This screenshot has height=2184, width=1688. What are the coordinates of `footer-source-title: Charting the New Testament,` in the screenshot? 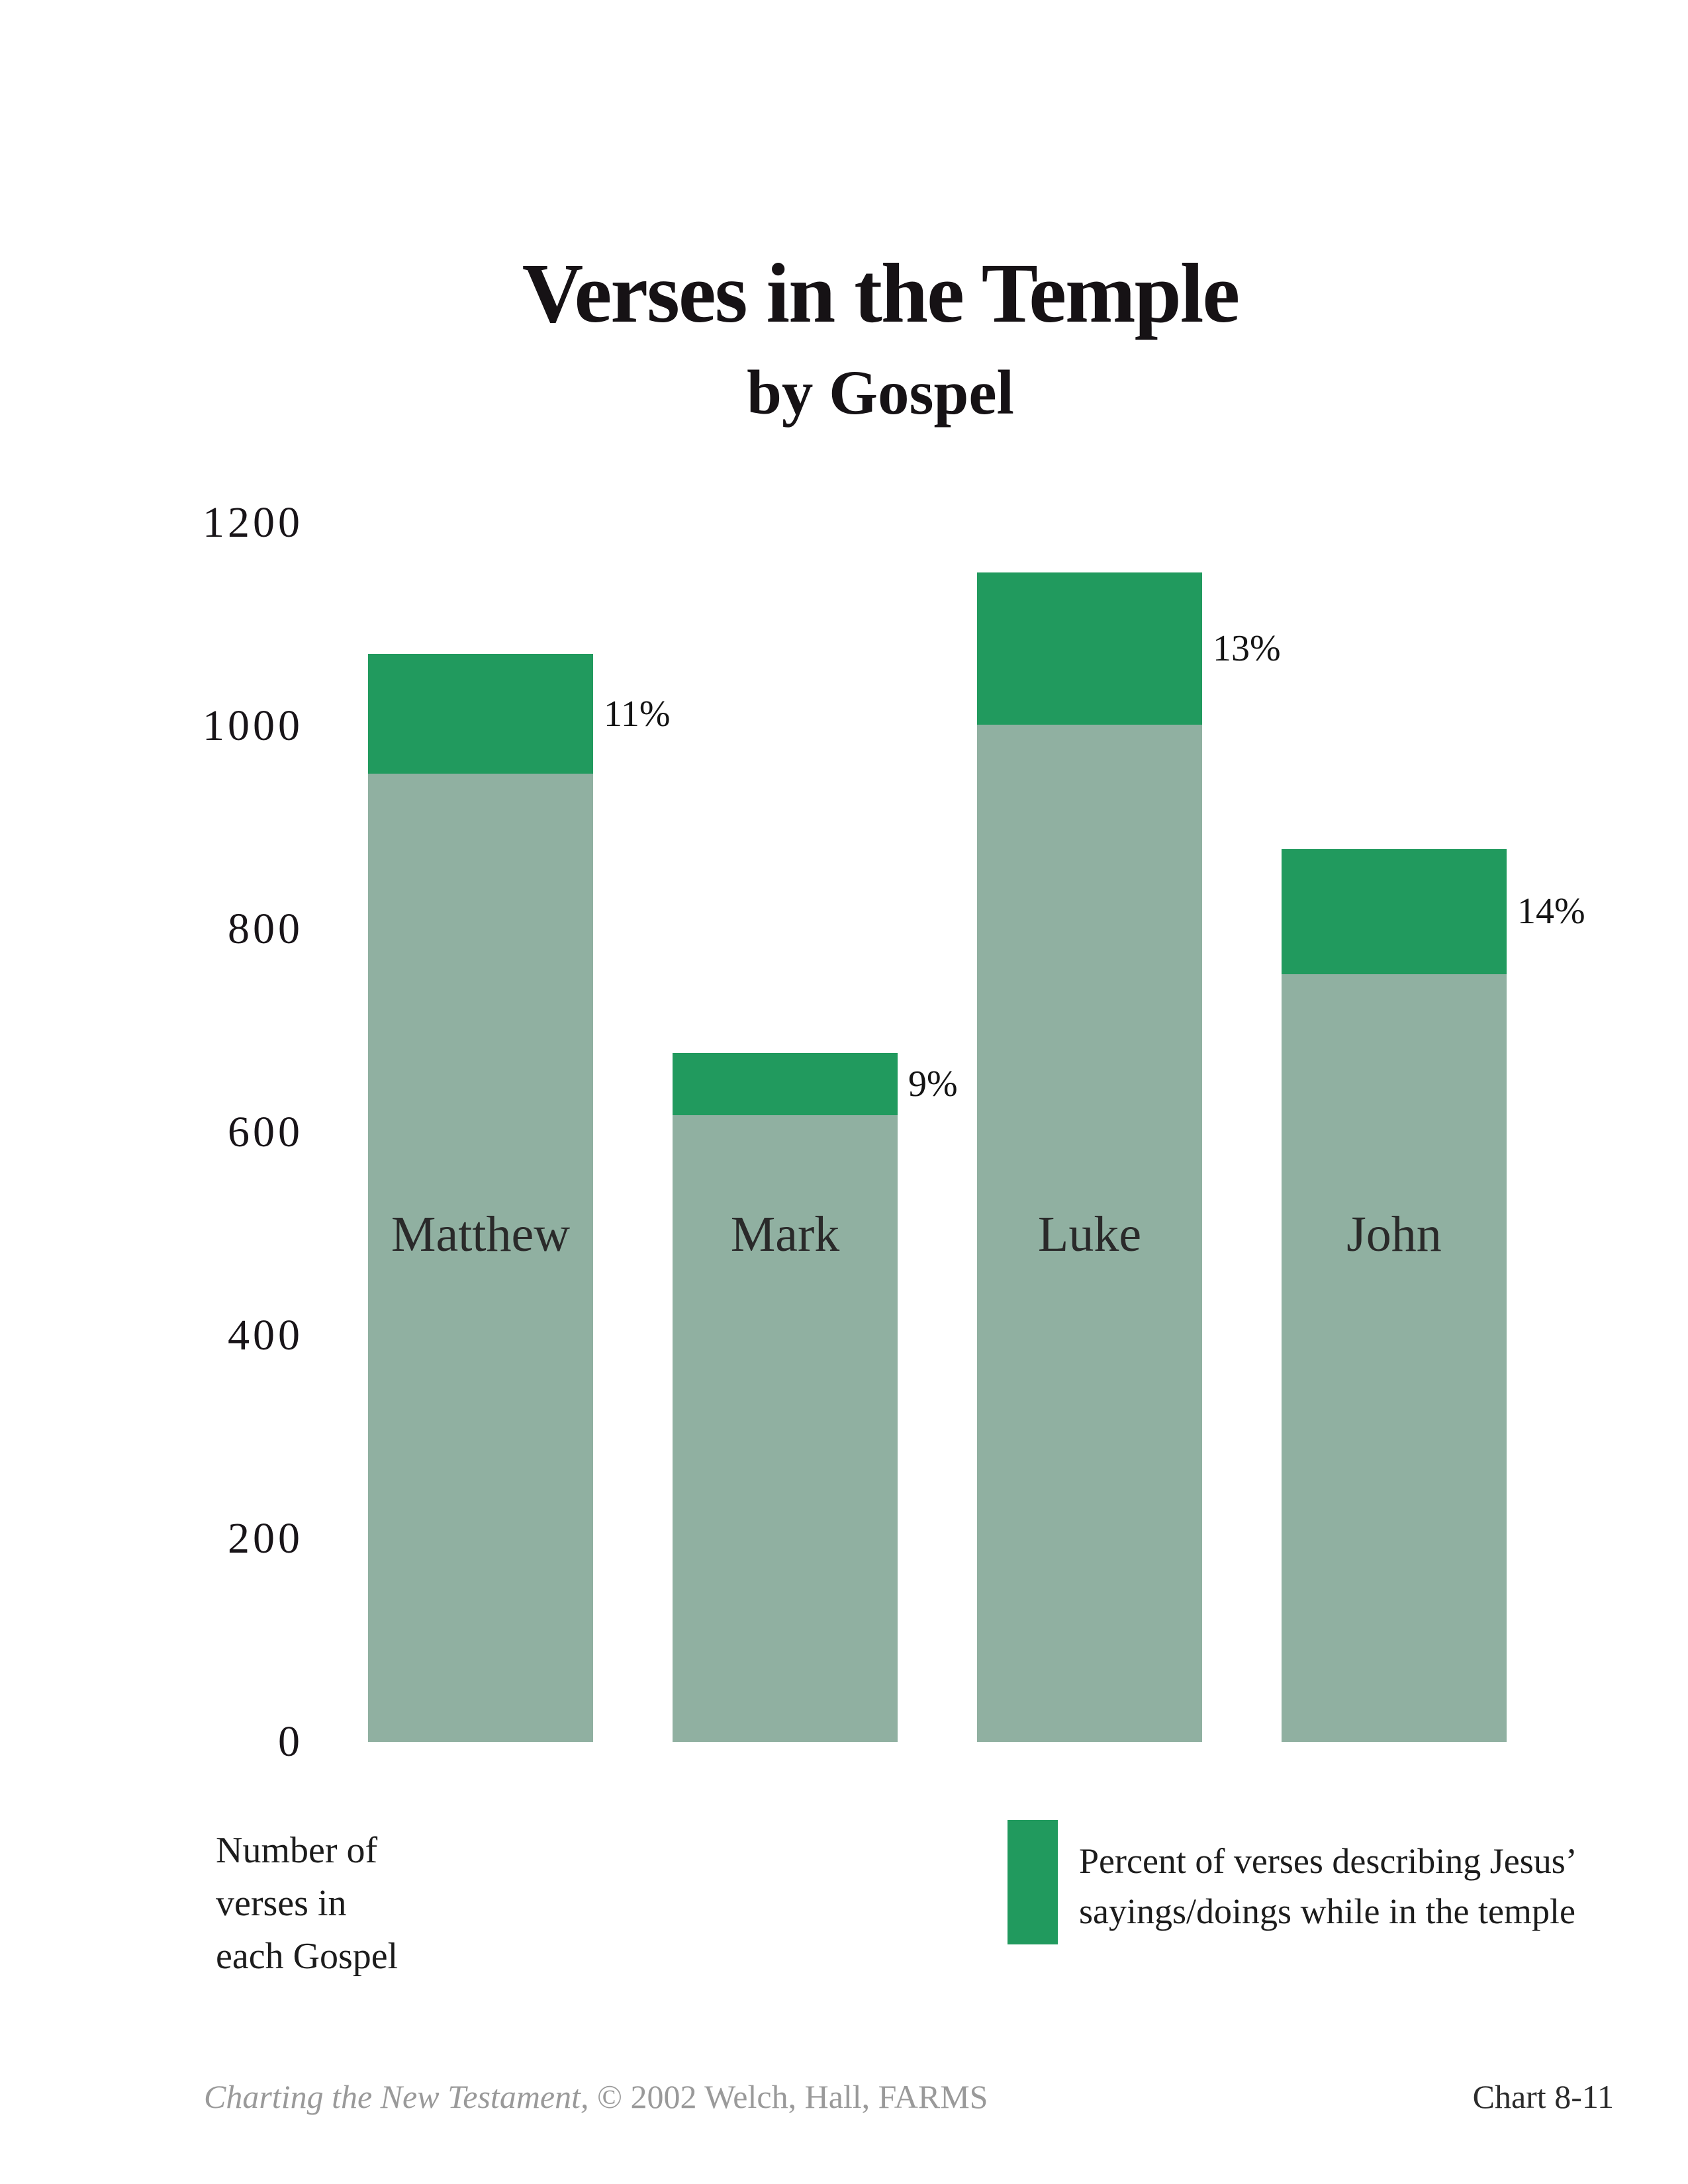 It's located at (396, 2096).